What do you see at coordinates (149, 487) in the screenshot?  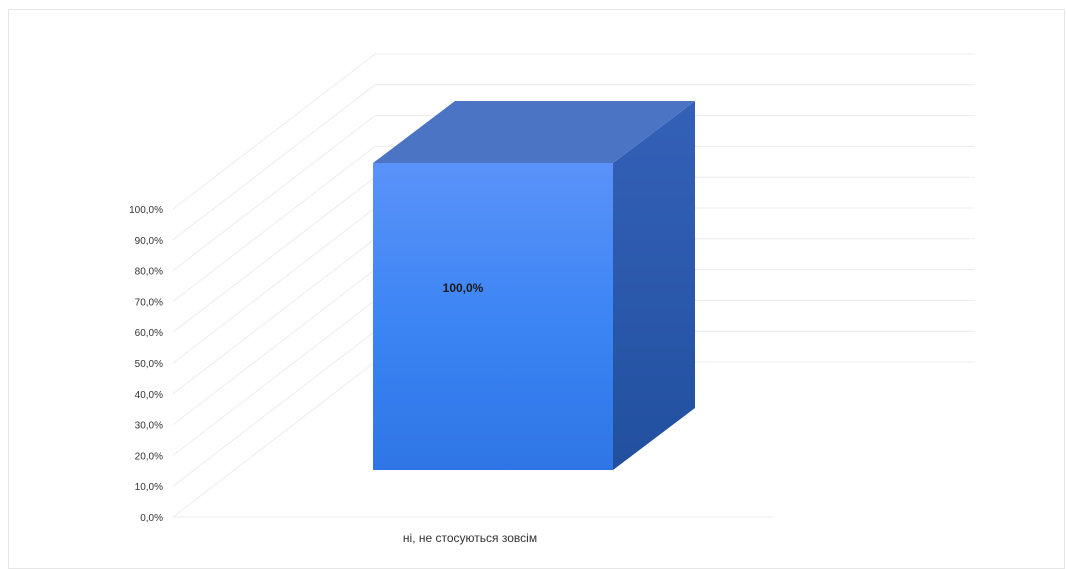 I see `y-tick-label: 10,0%` at bounding box center [149, 487].